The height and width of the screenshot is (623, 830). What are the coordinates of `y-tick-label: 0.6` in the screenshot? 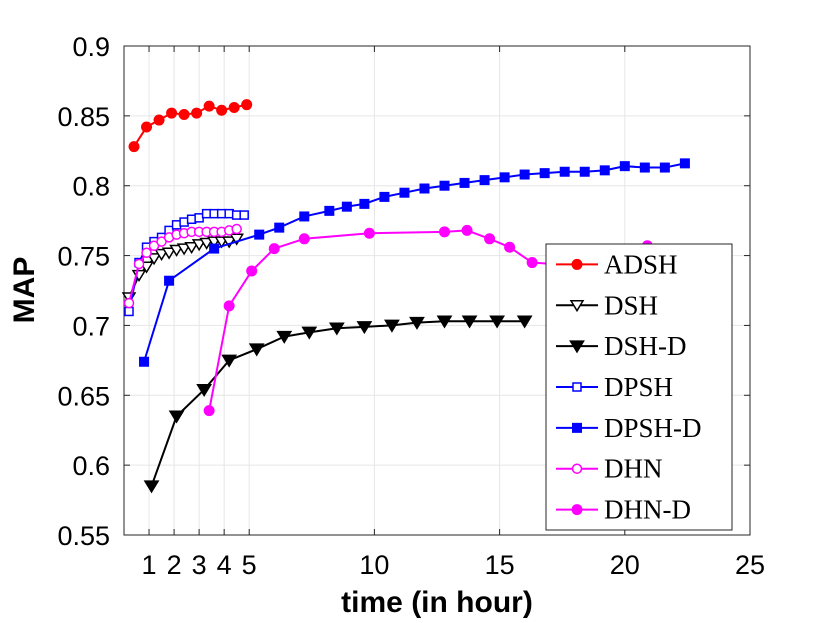 It's located at (91, 466).